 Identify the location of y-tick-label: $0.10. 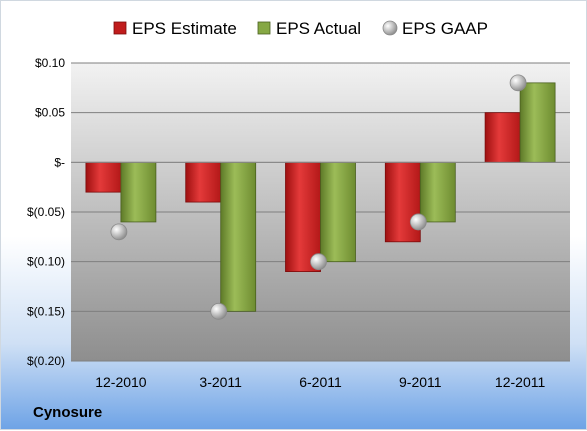
(50, 63).